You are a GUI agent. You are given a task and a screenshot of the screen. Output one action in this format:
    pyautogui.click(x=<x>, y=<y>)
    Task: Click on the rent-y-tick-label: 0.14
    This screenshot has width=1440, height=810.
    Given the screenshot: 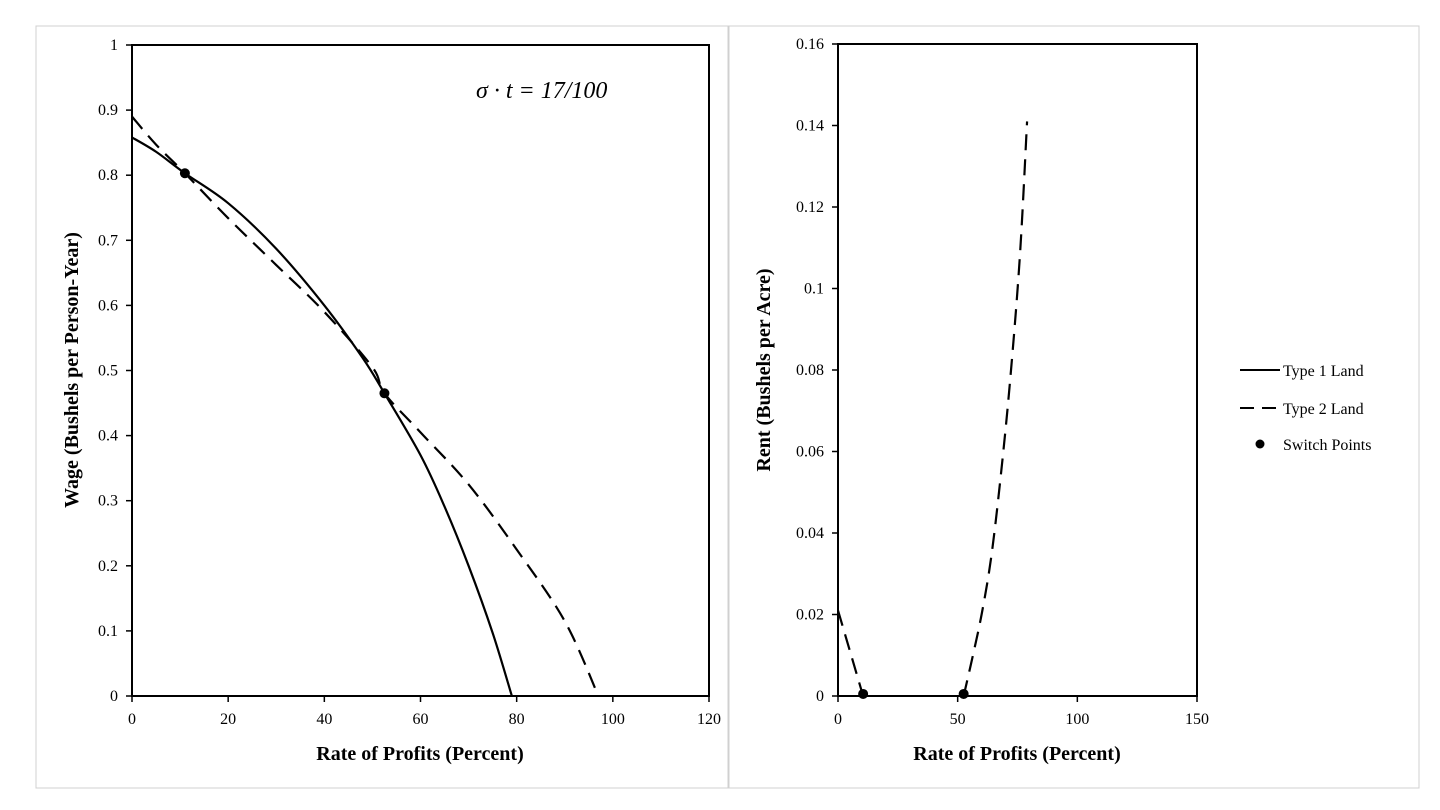 What is the action you would take?
    pyautogui.click(x=810, y=126)
    